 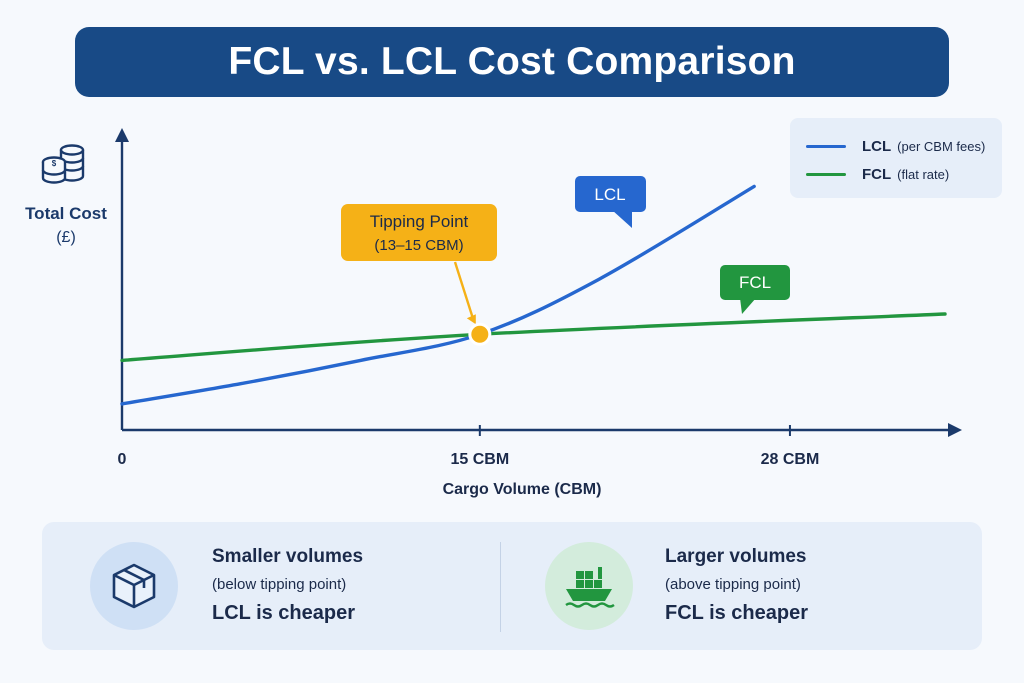 What do you see at coordinates (122, 459) in the screenshot?
I see `x-tick-label: 0` at bounding box center [122, 459].